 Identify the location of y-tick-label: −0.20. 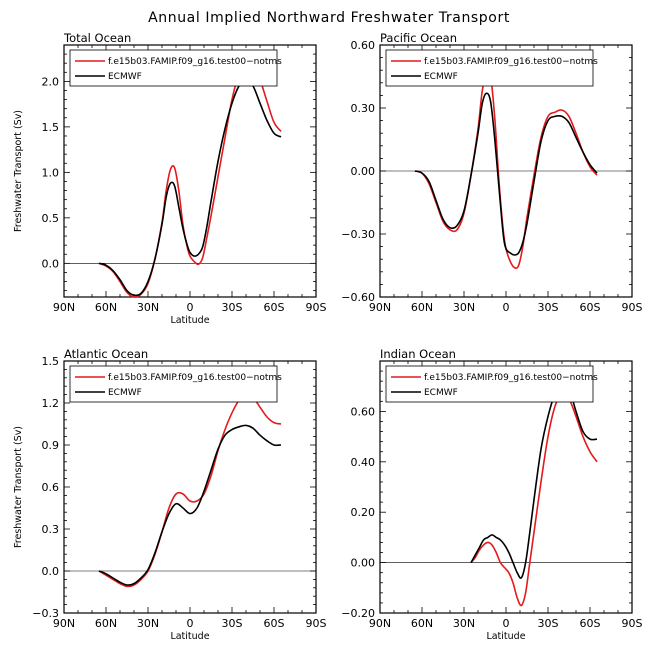
(358, 613).